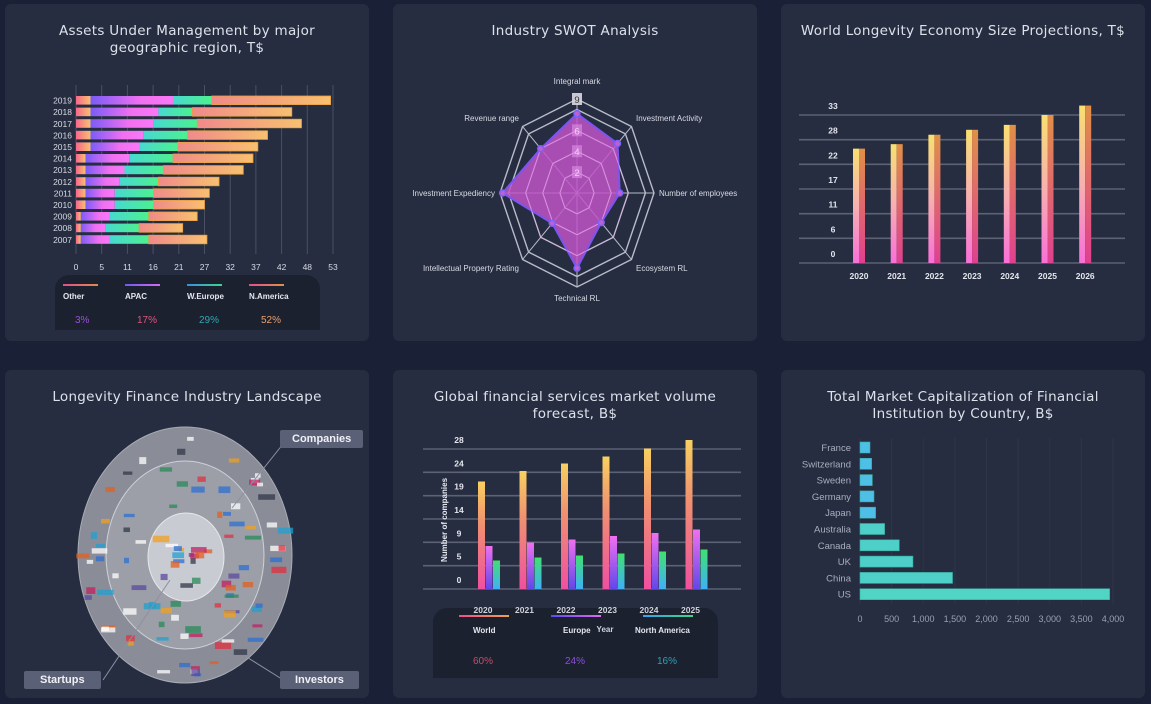  I want to click on landscape-diagram, so click(185, 555).